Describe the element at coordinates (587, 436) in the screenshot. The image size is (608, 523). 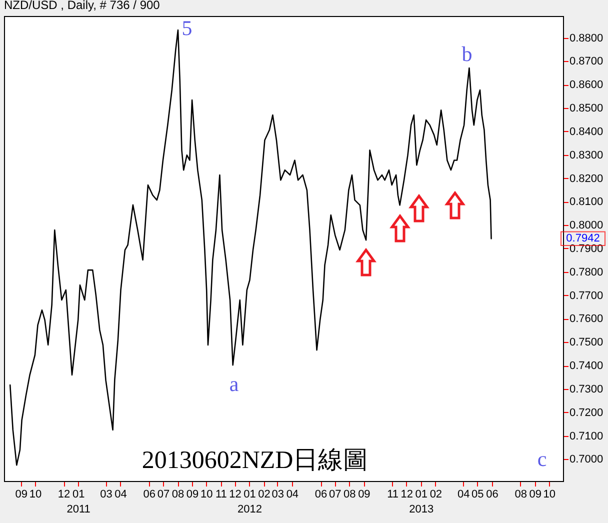
I see `y-tick-label: 0.7100` at that location.